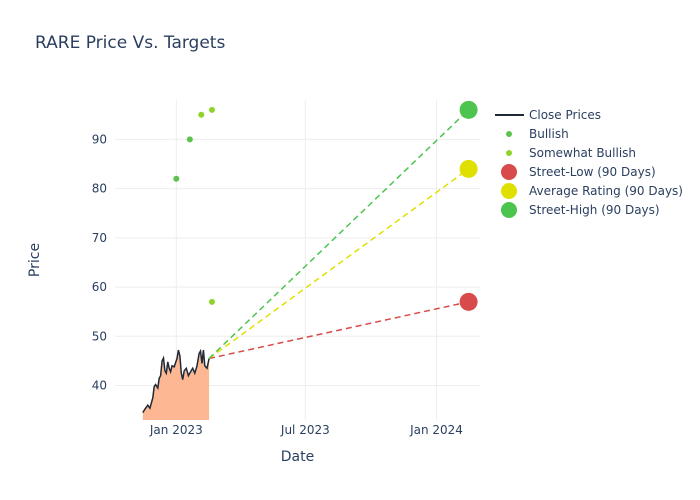 The height and width of the screenshot is (500, 700). Describe the element at coordinates (436, 430) in the screenshot. I see `x-tick-label: Jan 2024` at that location.